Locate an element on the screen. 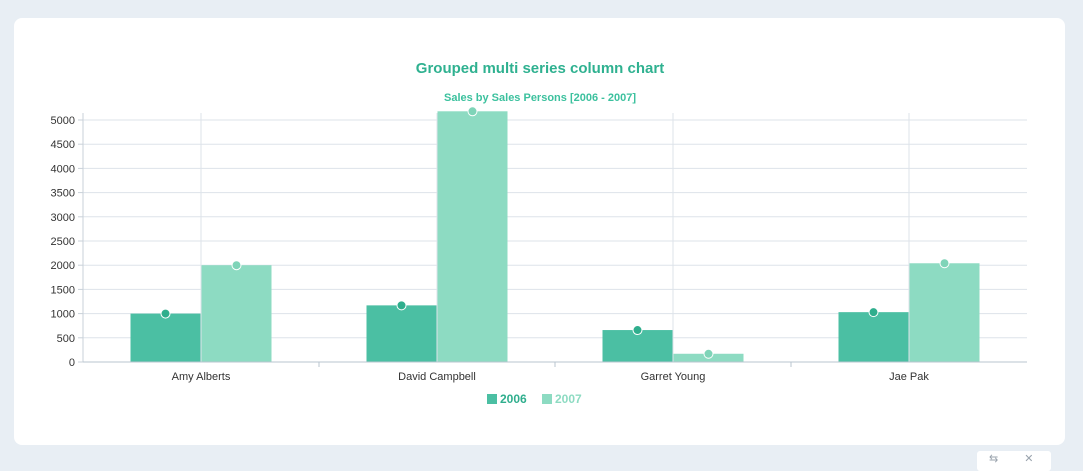 This screenshot has height=471, width=1083. legend-label: 2007 is located at coordinates (568, 399).